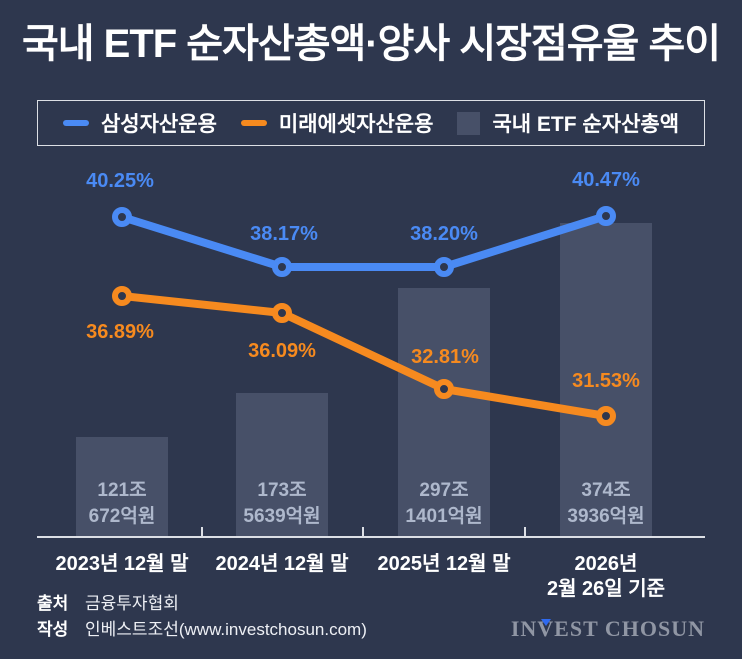 This screenshot has width=742, height=659. What do you see at coordinates (606, 564) in the screenshot?
I see `x-label-2026-line1: 2026년` at bounding box center [606, 564].